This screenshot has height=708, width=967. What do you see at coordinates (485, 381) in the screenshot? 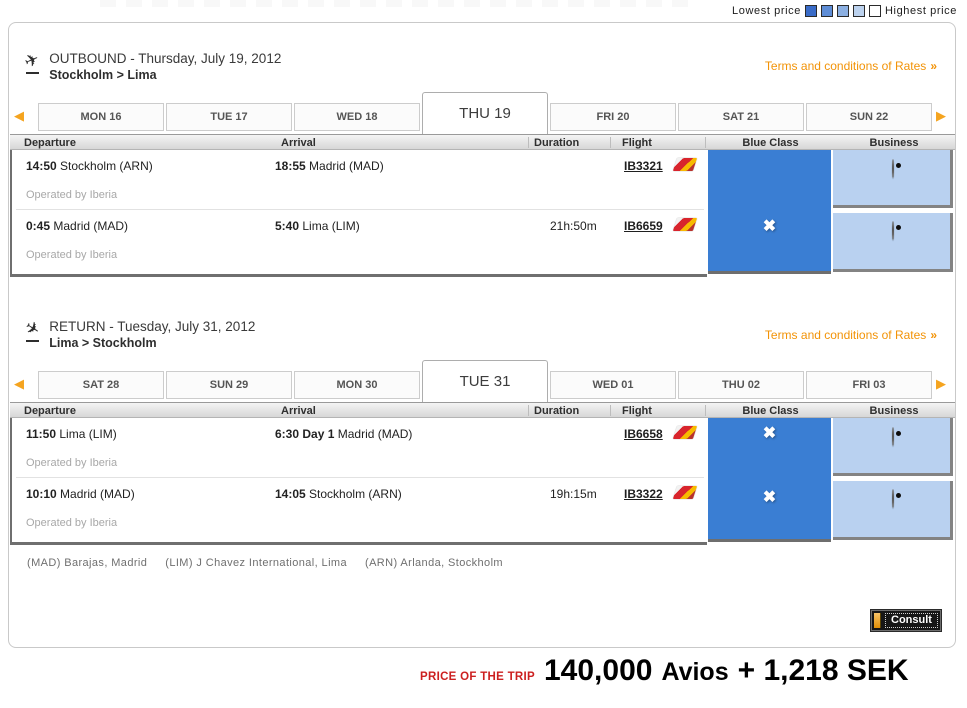
I see `return-day-tab-selected: TUE 31` at bounding box center [485, 381].